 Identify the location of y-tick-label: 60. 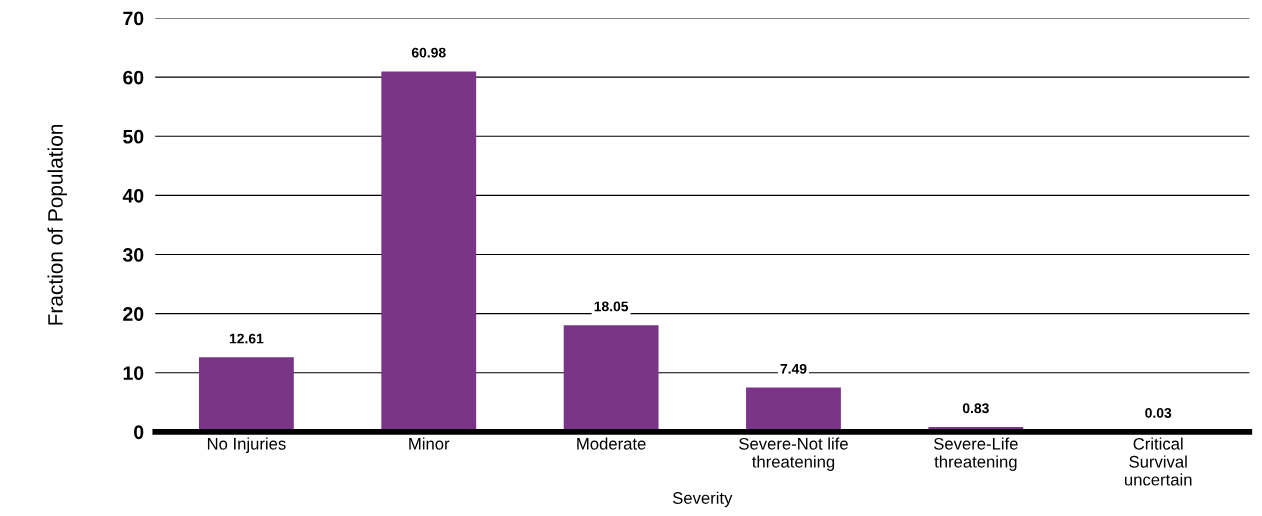
(133, 77).